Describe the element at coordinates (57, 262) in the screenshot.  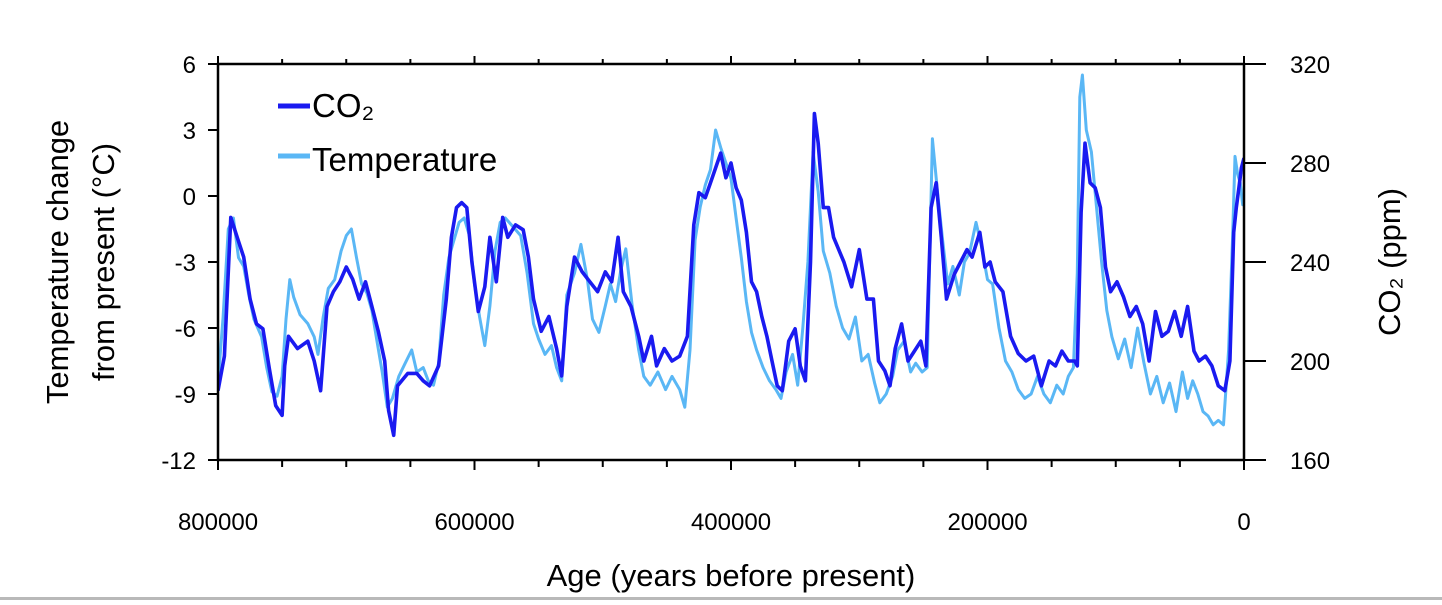
I see `y-axis-left-title-line-1: Temperature change` at that location.